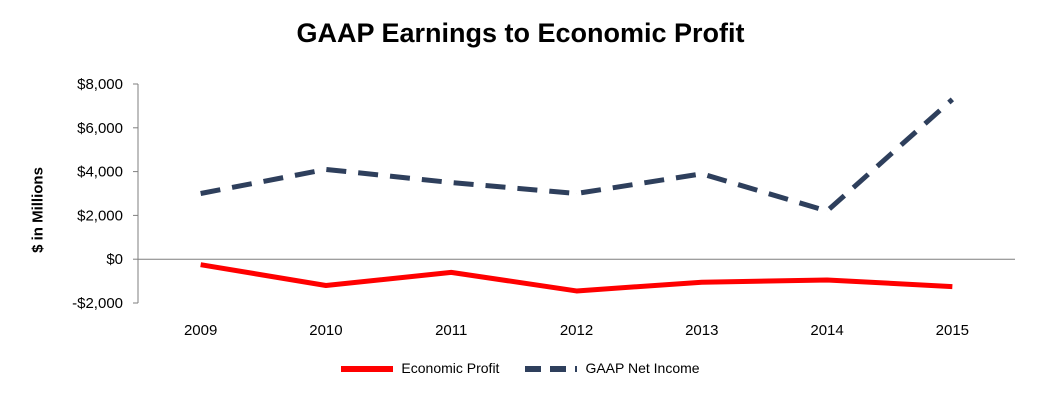 This screenshot has width=1041, height=405. Describe the element at coordinates (114, 259) in the screenshot. I see `y-tick-label: $0` at that location.